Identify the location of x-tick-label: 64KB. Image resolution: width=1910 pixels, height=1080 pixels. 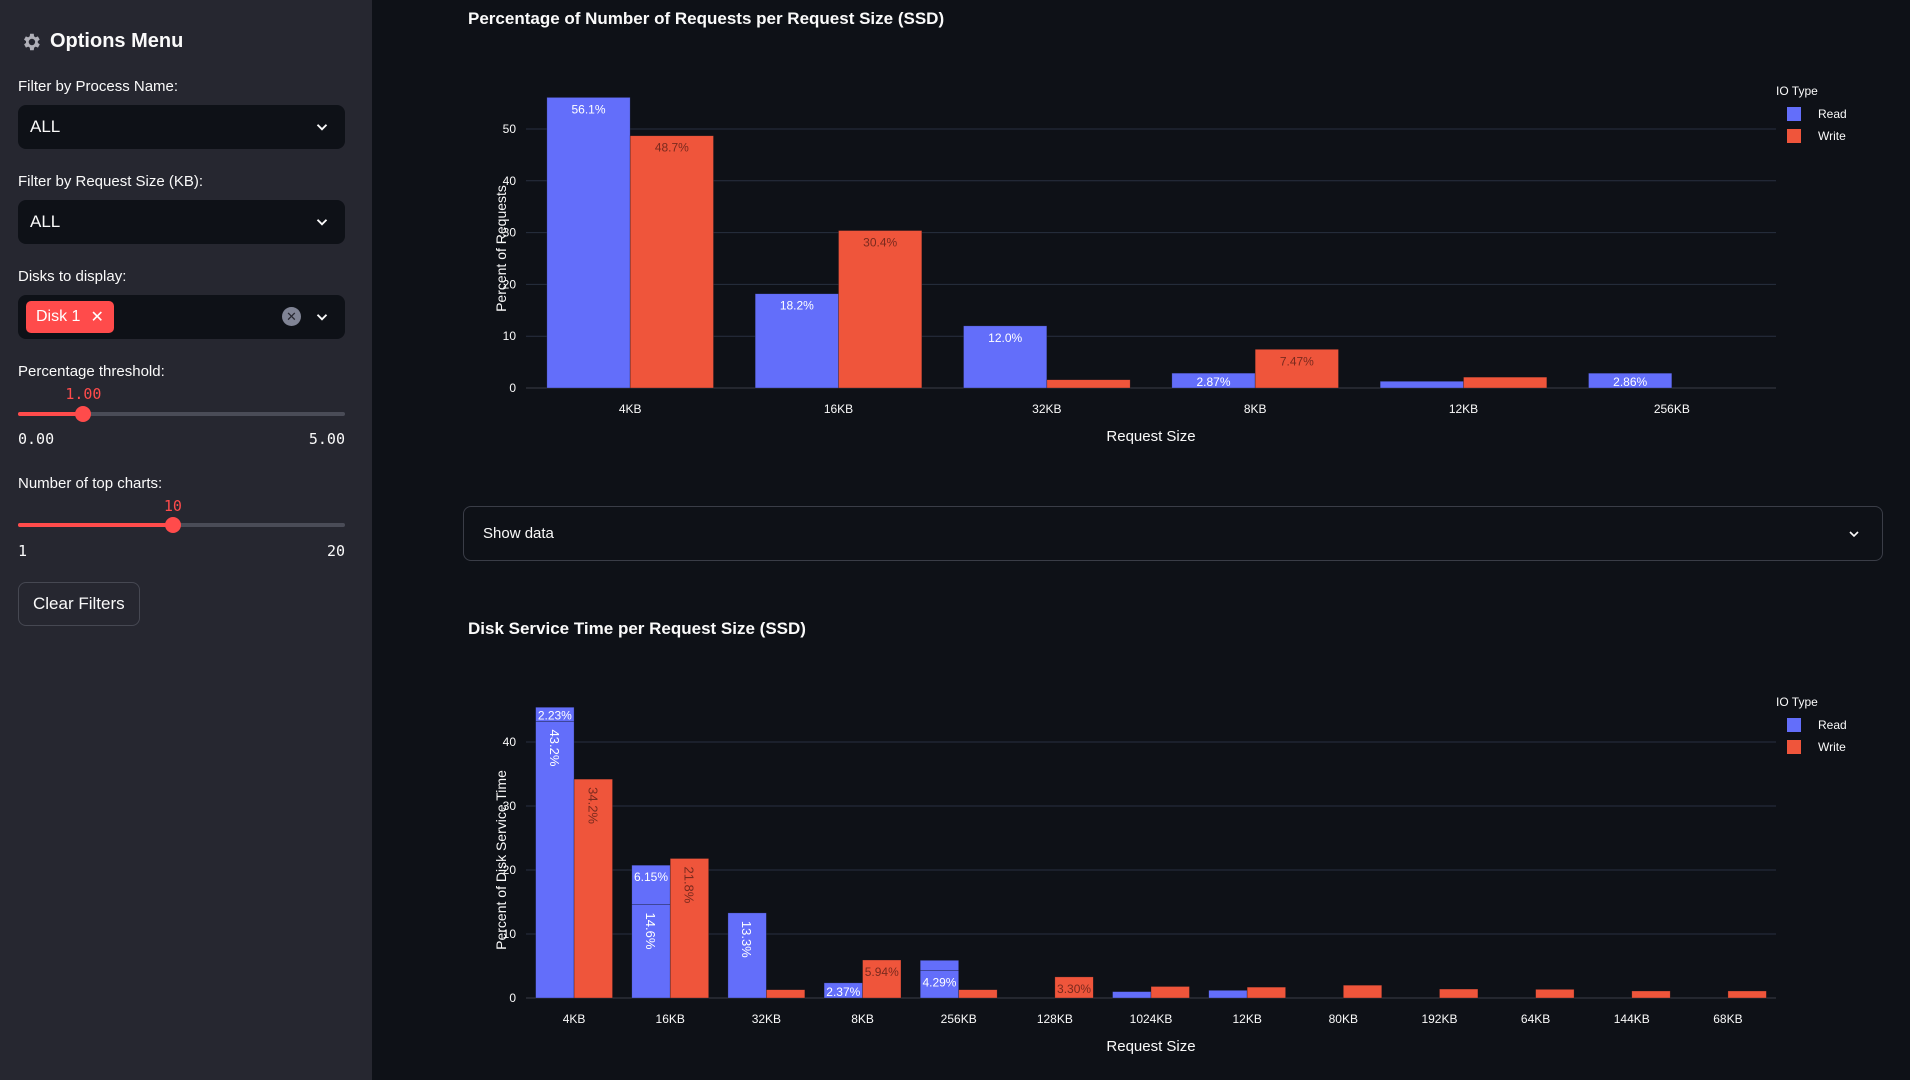
(1535, 1019).